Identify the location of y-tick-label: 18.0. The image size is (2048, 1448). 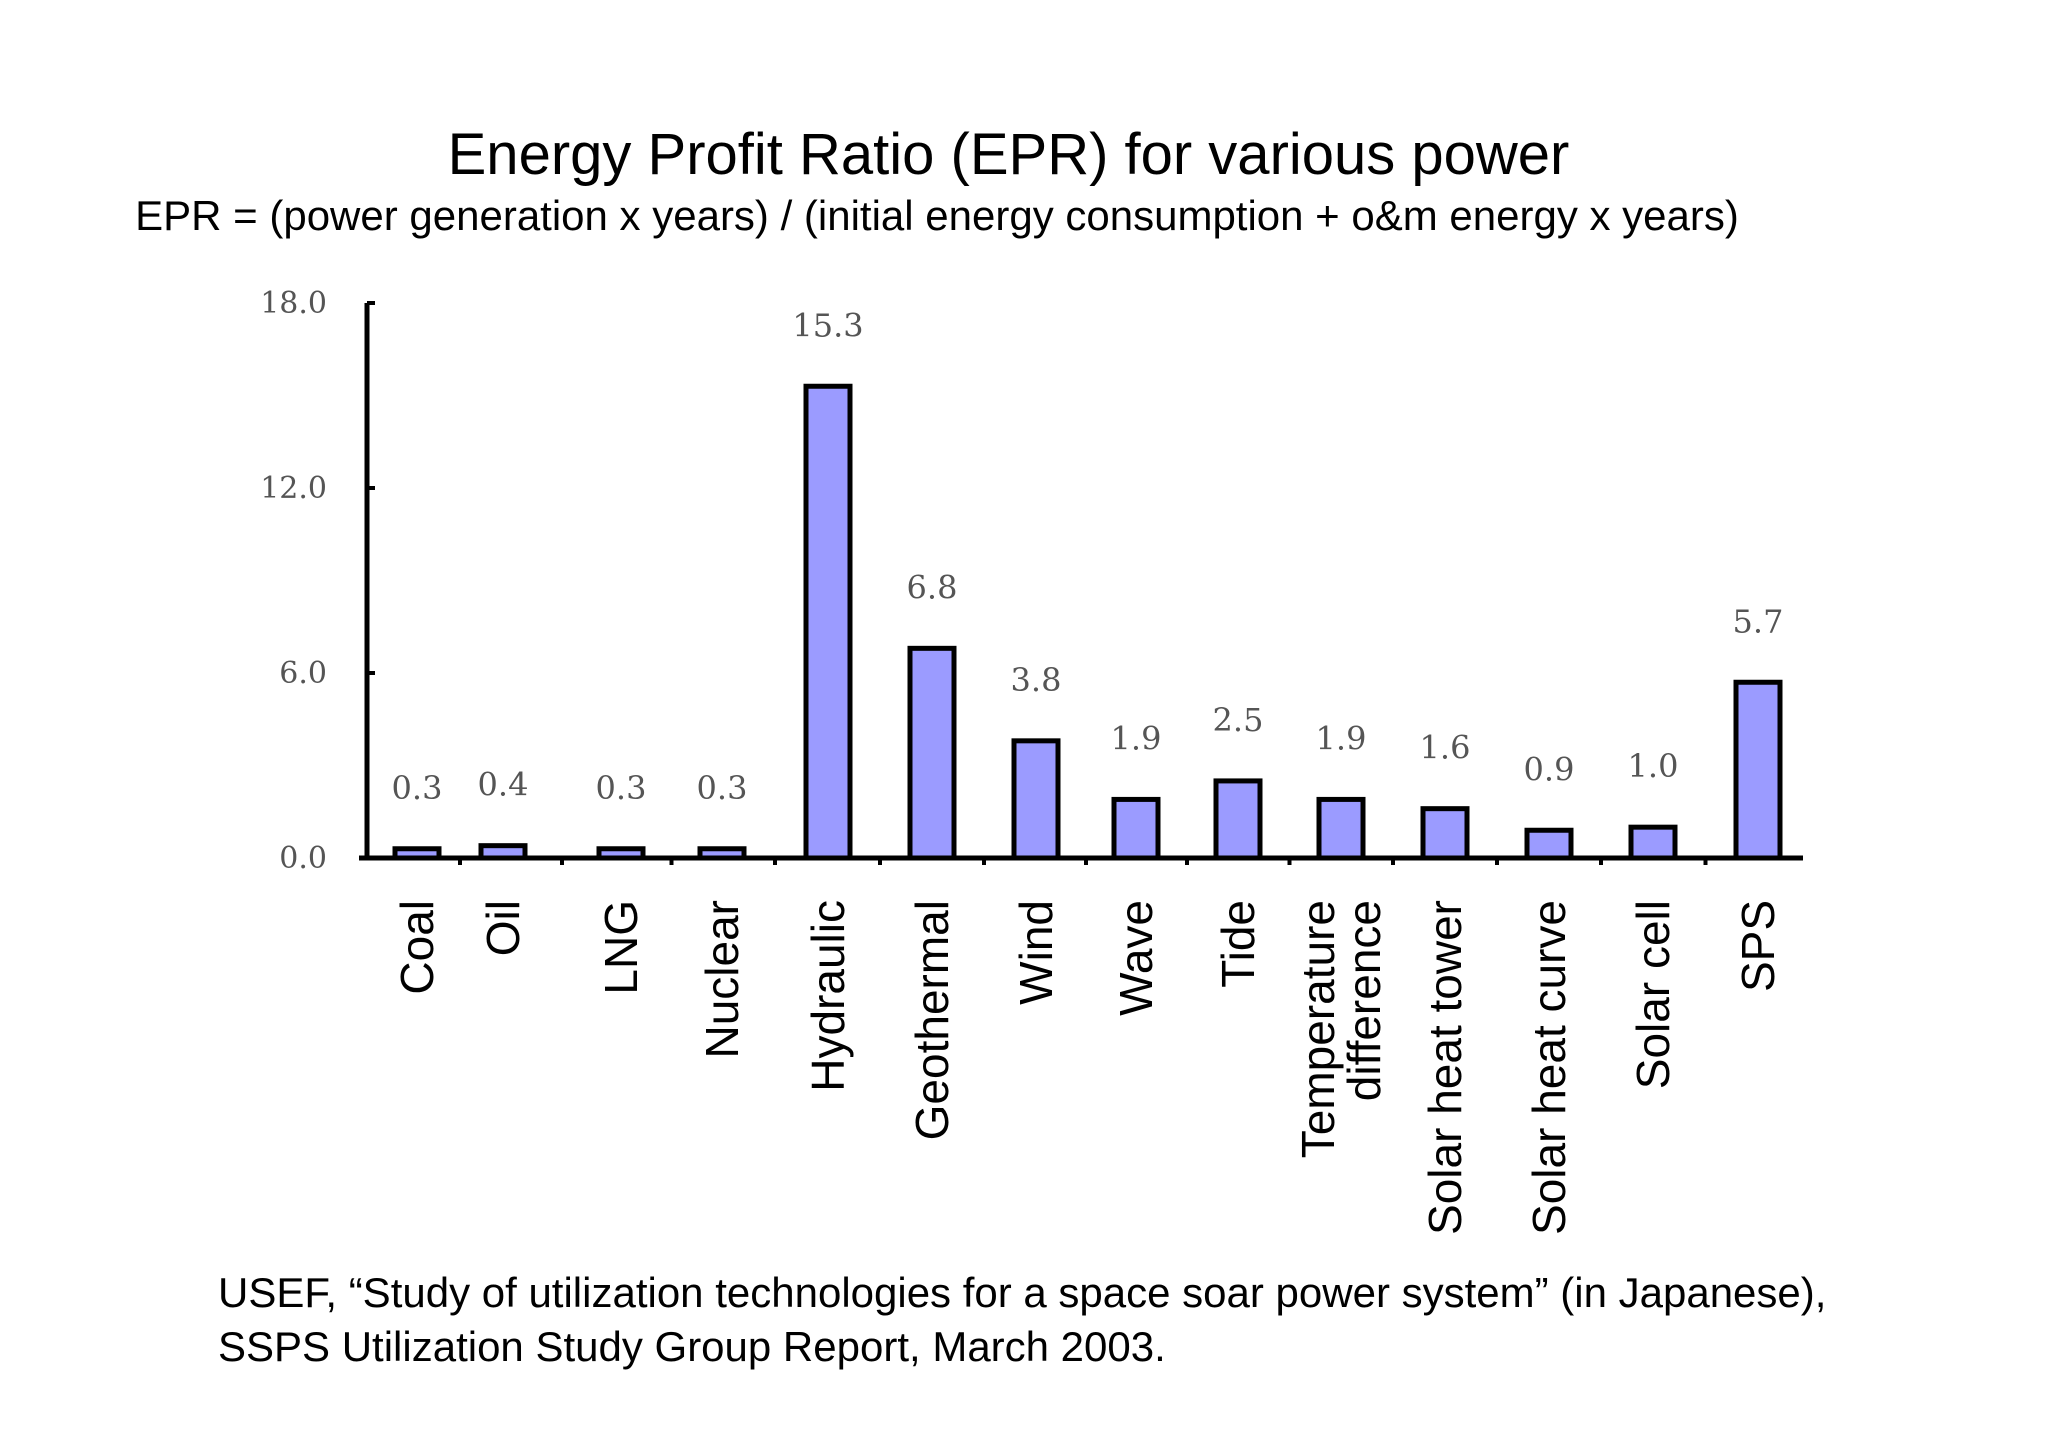
(293, 303).